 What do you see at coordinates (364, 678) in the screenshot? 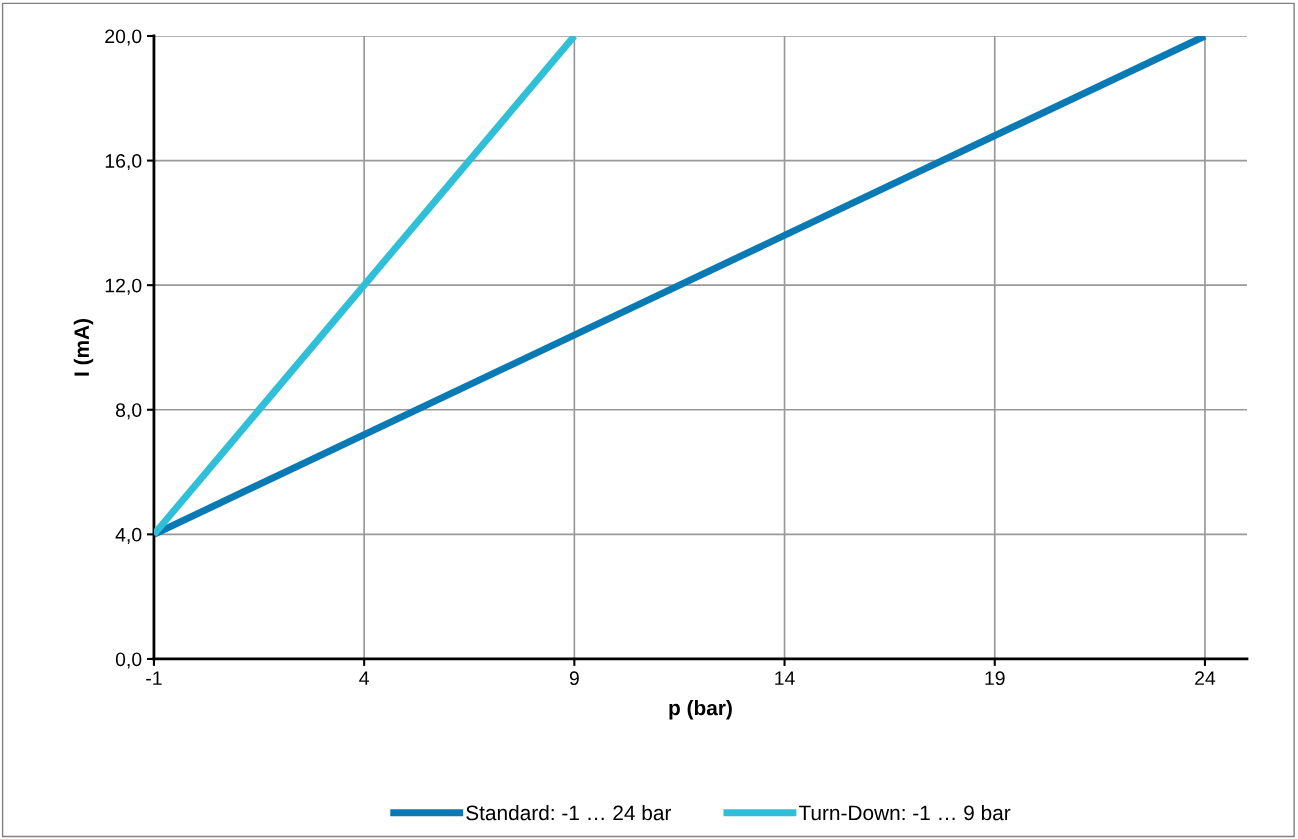
I see `x-tick-label: 4` at bounding box center [364, 678].